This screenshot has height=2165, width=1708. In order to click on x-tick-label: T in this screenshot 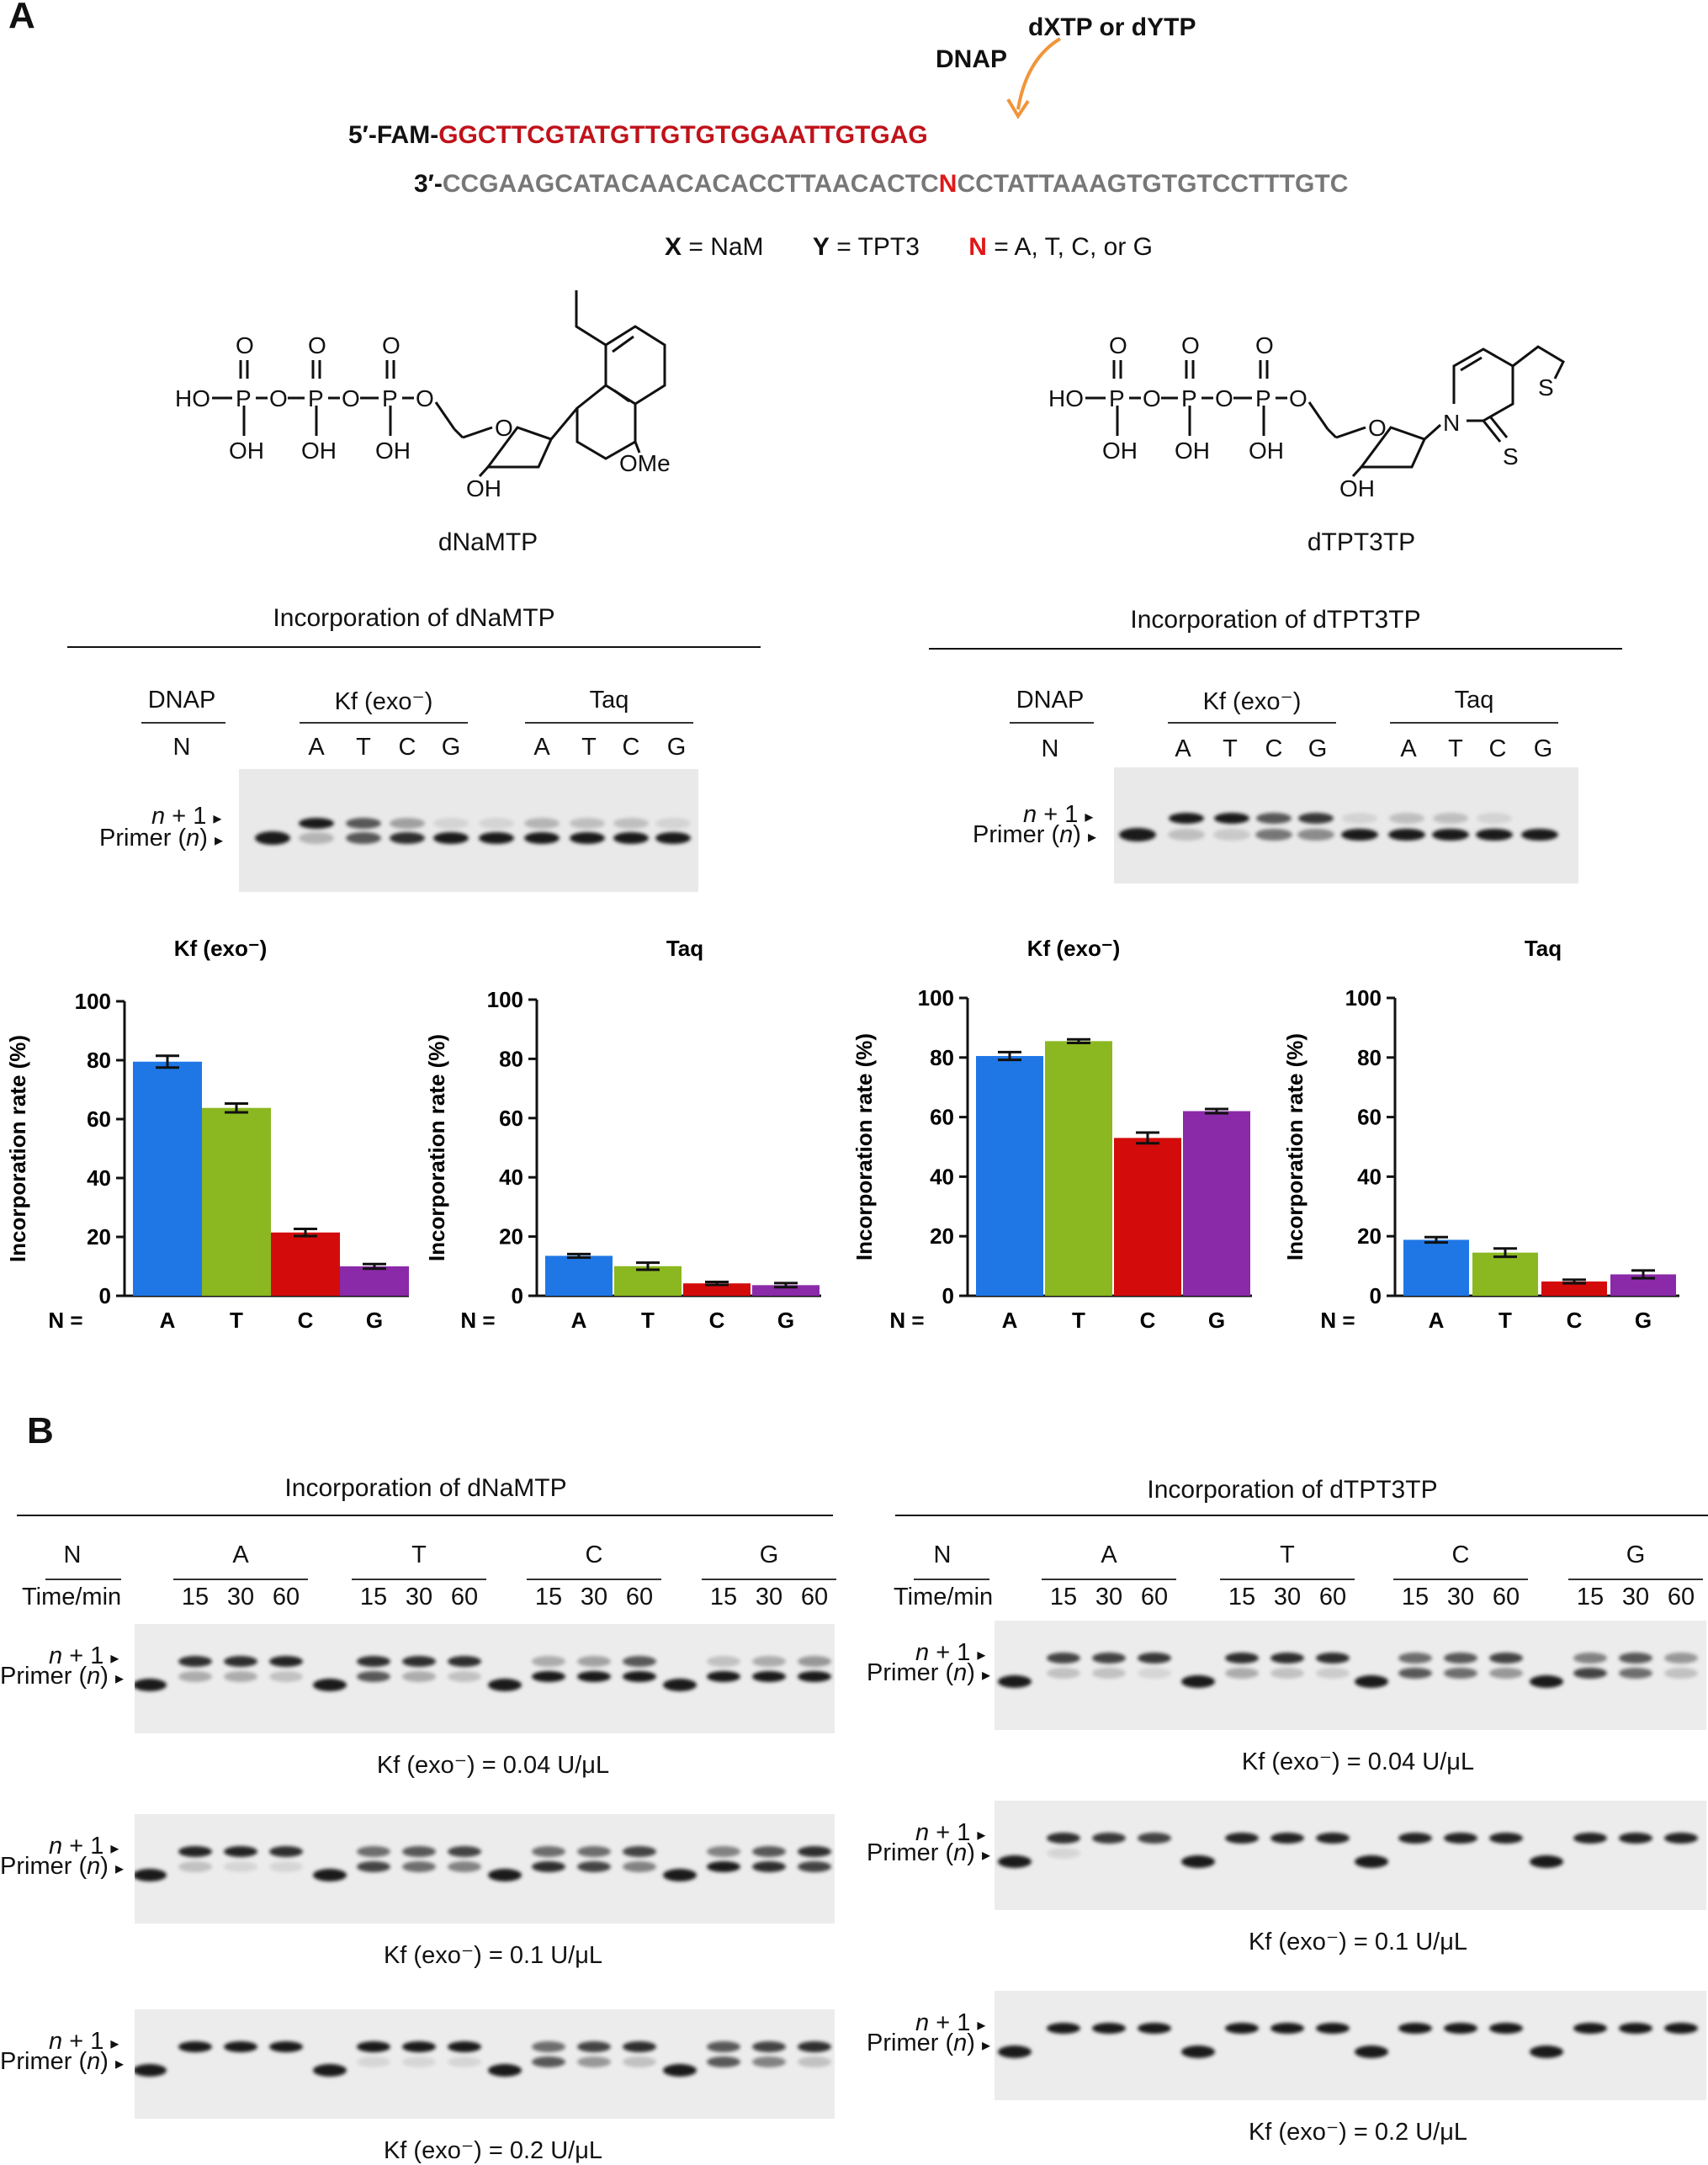, I will do `click(648, 1320)`.